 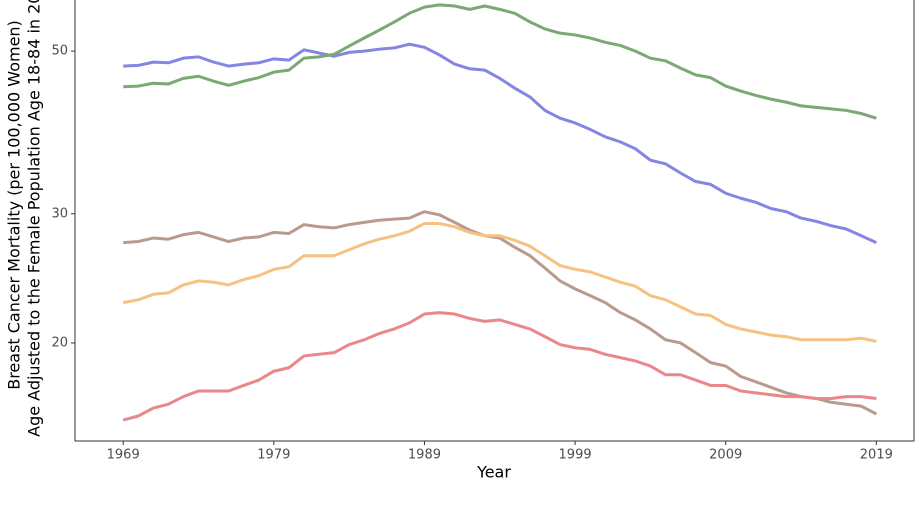 I want to click on x-tick-label: 2009, so click(x=725, y=455).